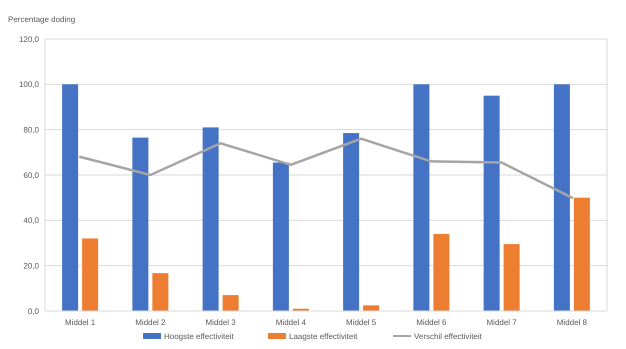 The width and height of the screenshot is (626, 349). What do you see at coordinates (448, 336) in the screenshot?
I see `legend-label: Verschil effectiviteit` at bounding box center [448, 336].